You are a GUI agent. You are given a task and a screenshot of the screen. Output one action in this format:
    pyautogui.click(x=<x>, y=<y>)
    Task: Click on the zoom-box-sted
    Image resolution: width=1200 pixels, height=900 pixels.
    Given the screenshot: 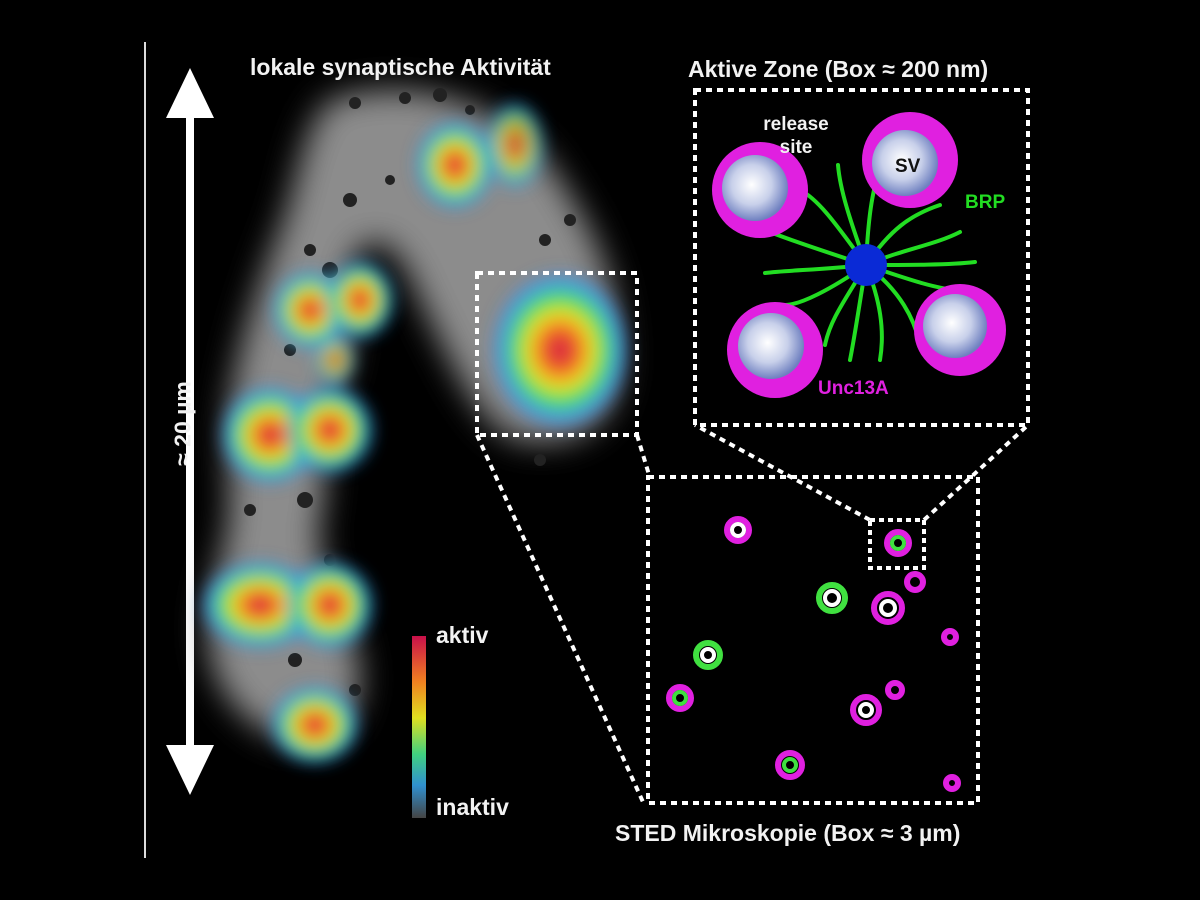 What is the action you would take?
    pyautogui.click(x=897, y=544)
    